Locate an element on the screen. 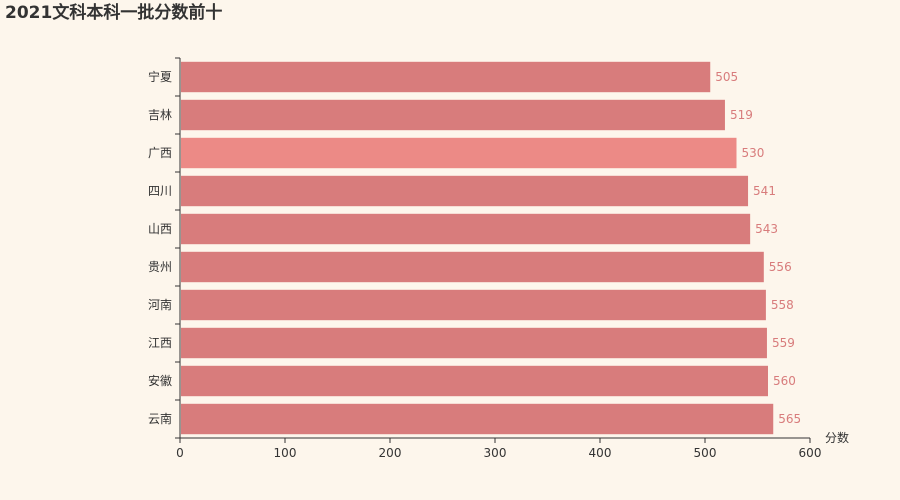 The image size is (900, 500). chart-title: 2021文科本科一批分数前十 is located at coordinates (114, 13).